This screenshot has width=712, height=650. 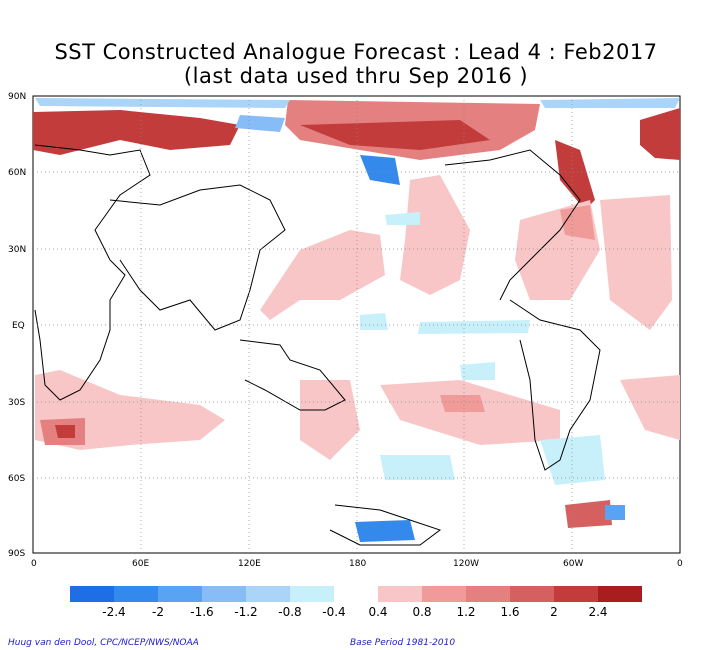 I want to click on colorbar-label: 1.6, so click(x=509, y=612).